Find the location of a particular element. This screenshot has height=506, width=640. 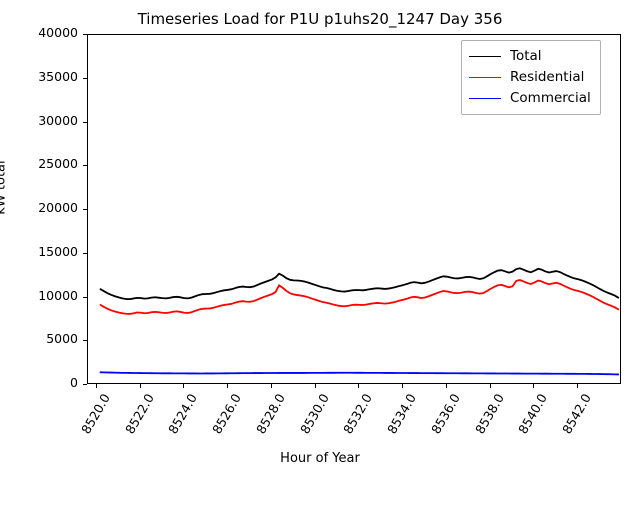

legend-swatch-residential is located at coordinates (485, 77).